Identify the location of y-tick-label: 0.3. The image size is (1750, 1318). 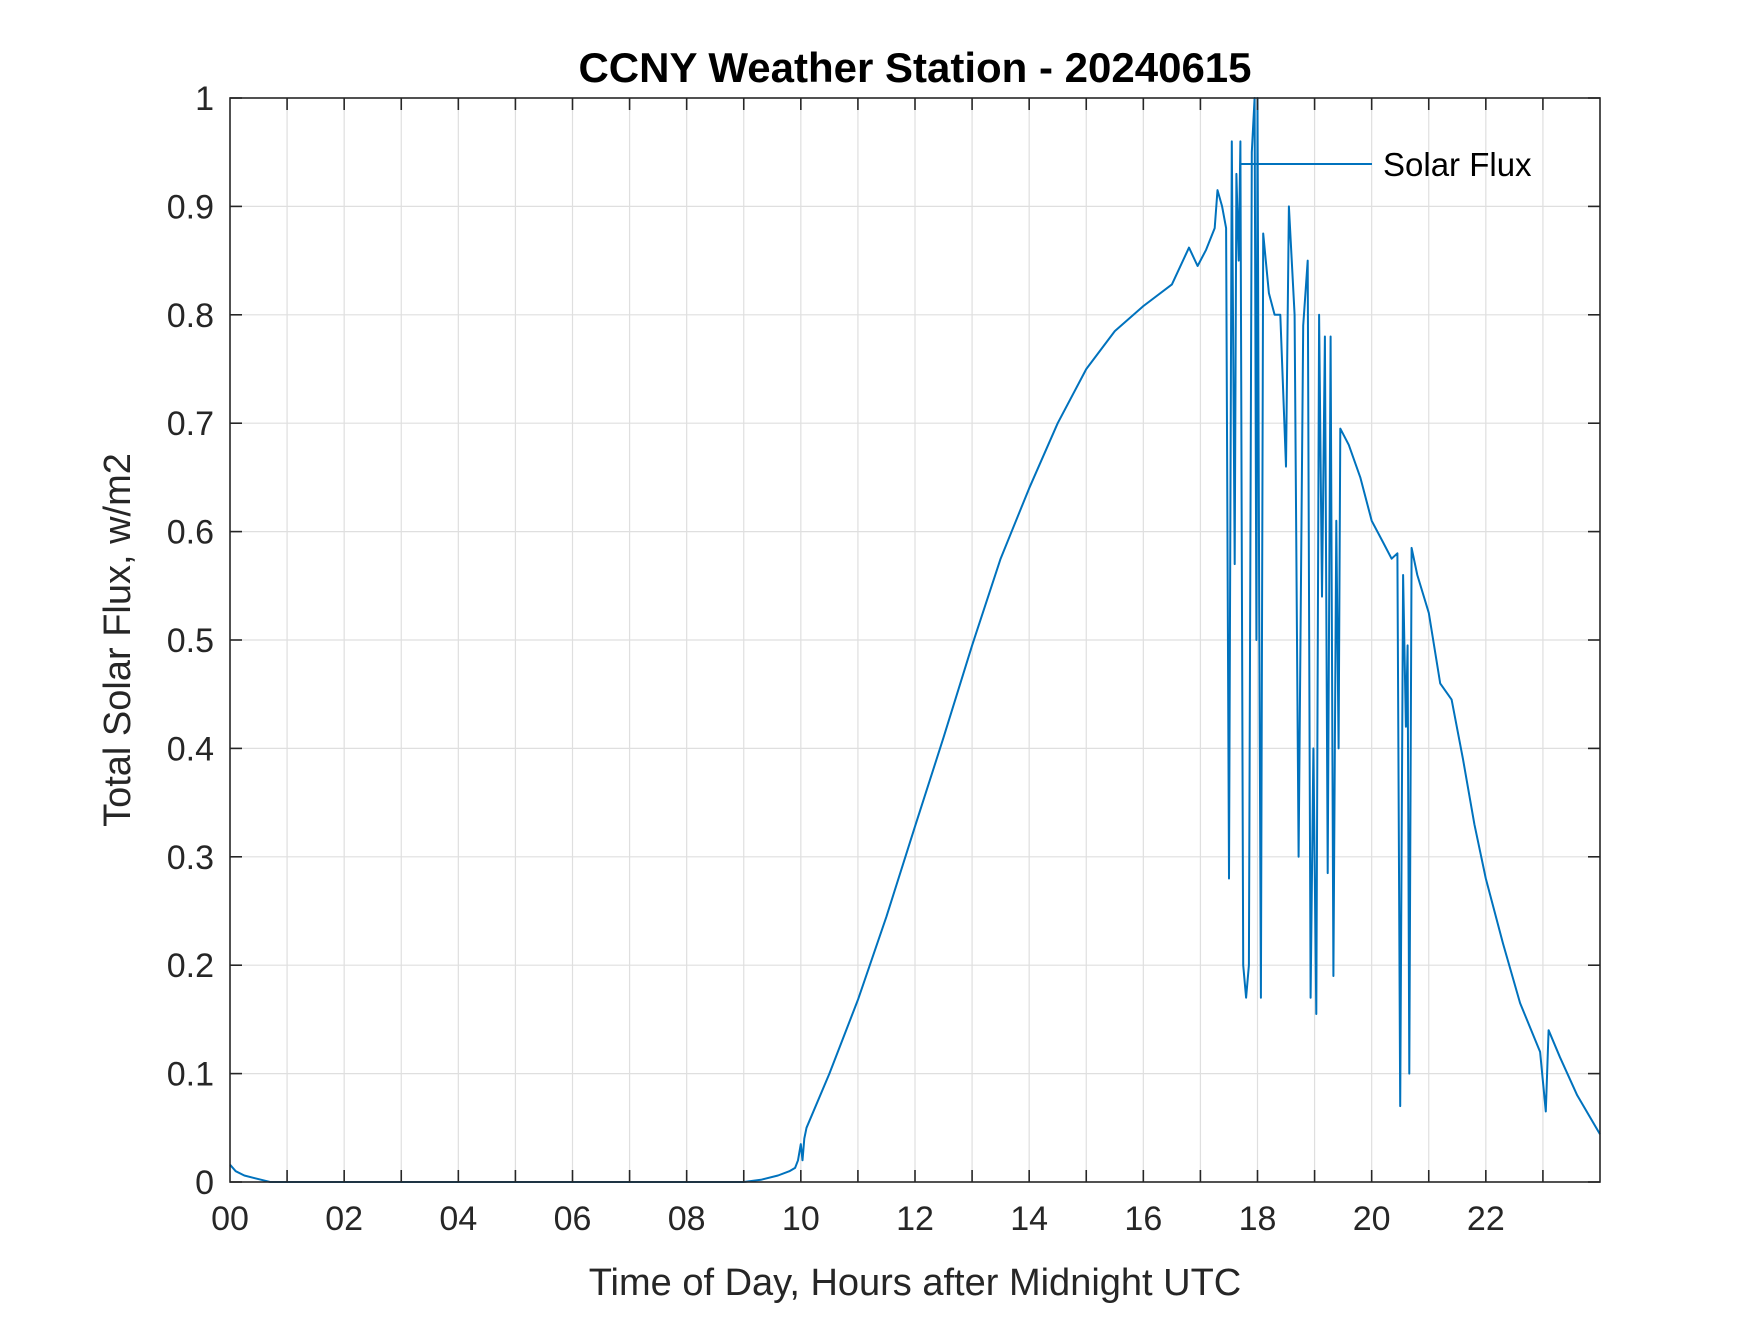
(190, 858).